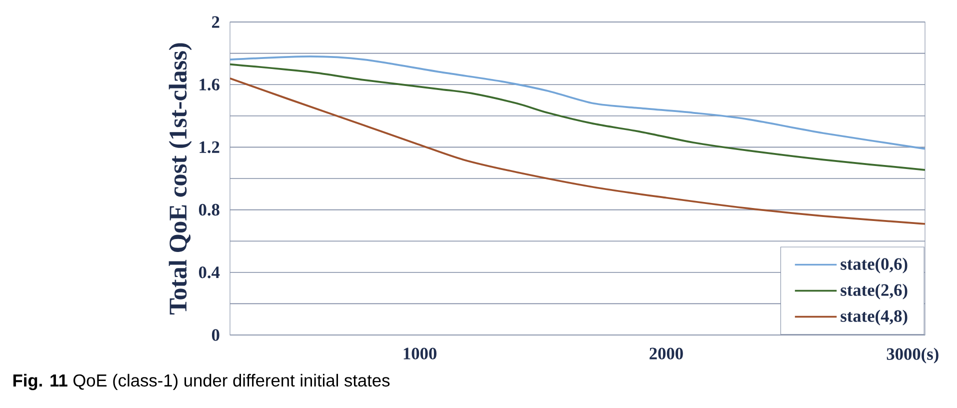  I want to click on y-tick-label: 0.4, so click(209, 272).